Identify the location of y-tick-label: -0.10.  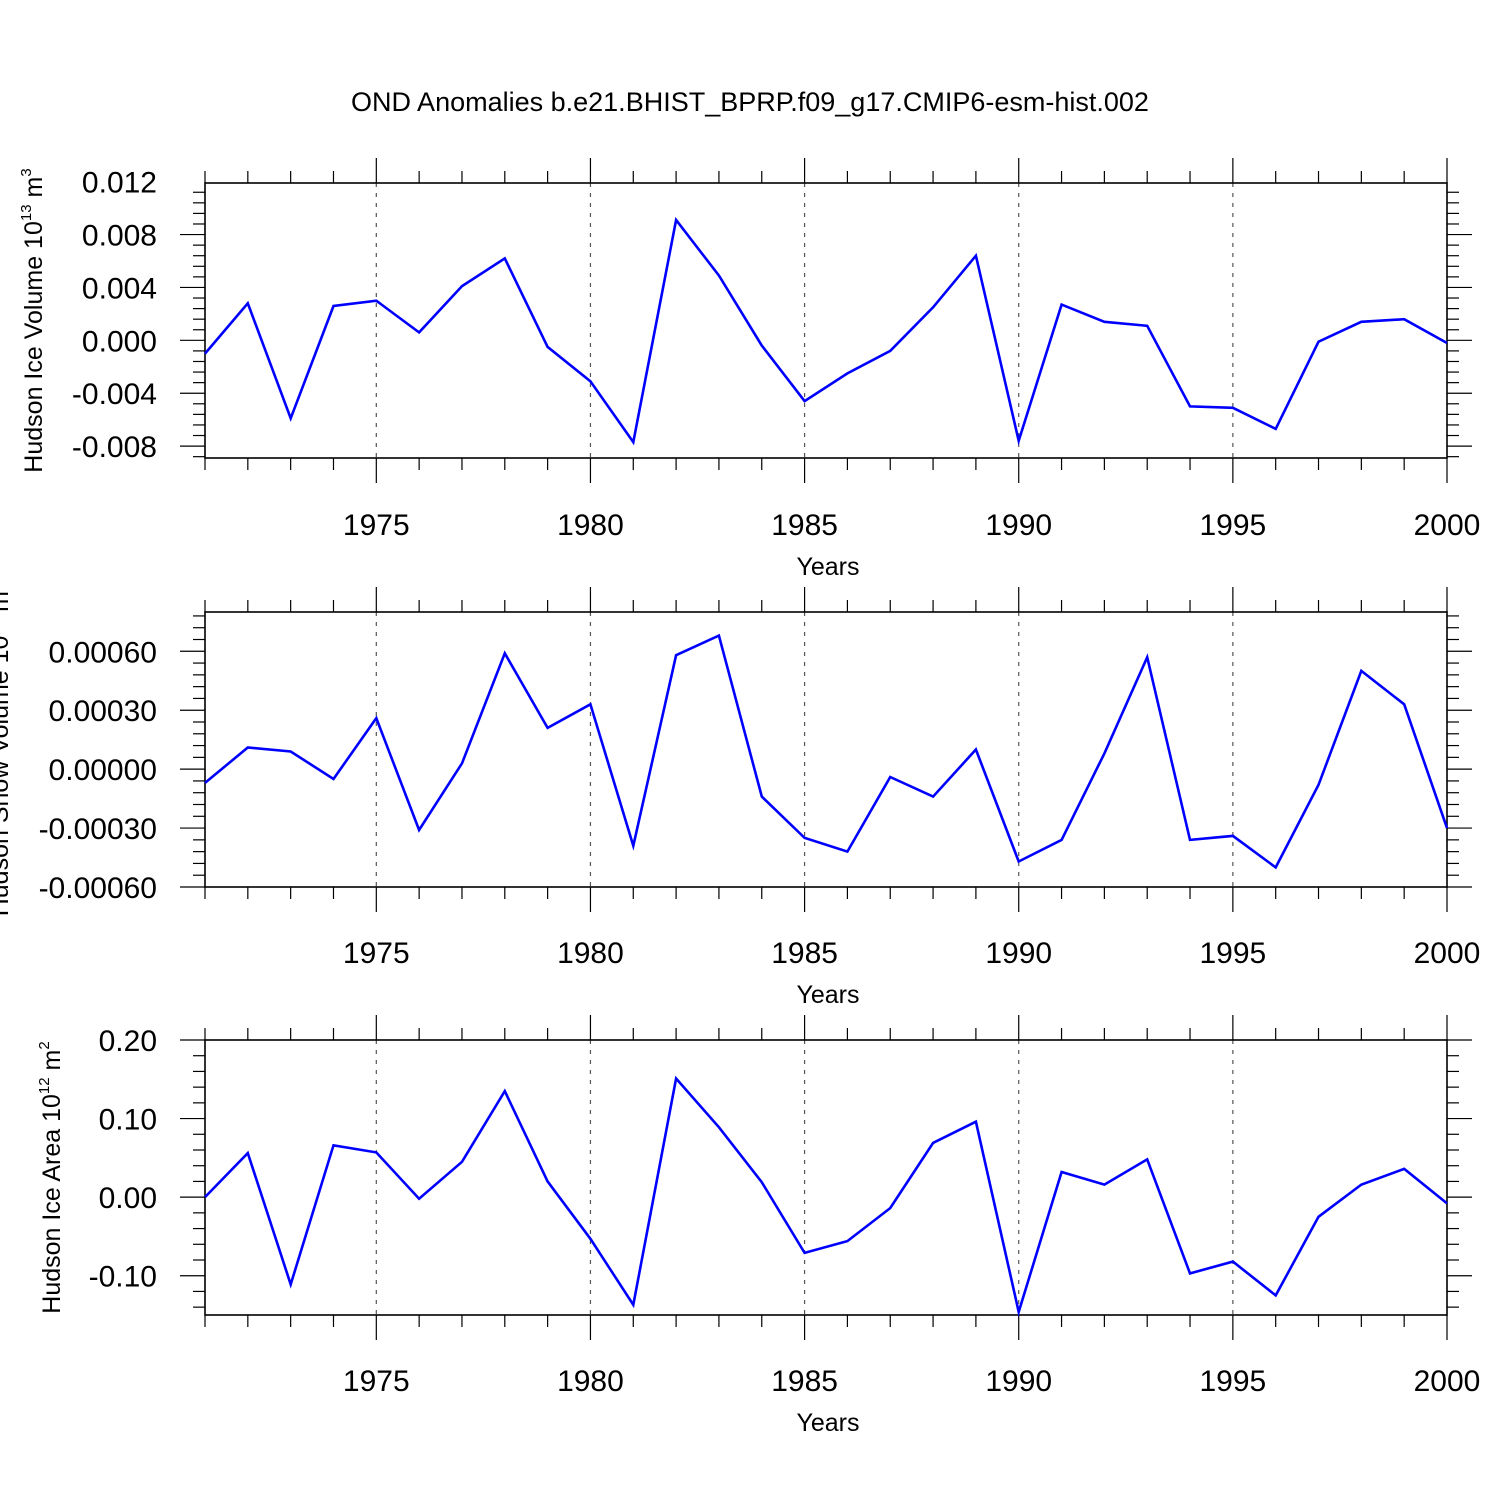
(123, 1277).